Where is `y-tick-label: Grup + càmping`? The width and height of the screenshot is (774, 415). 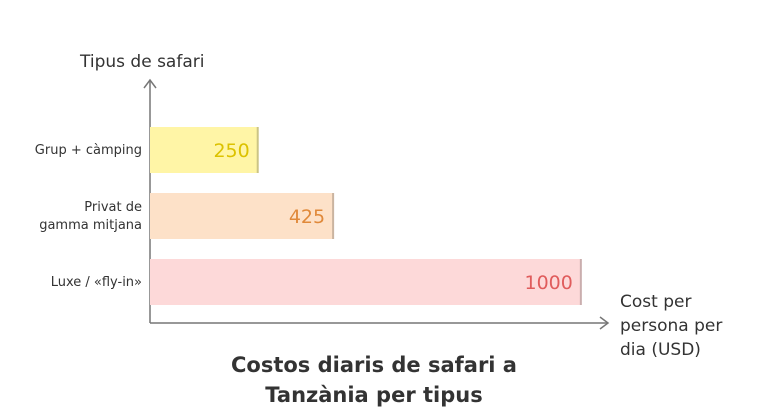 y-tick-label: Grup + càmping is located at coordinates (88, 150).